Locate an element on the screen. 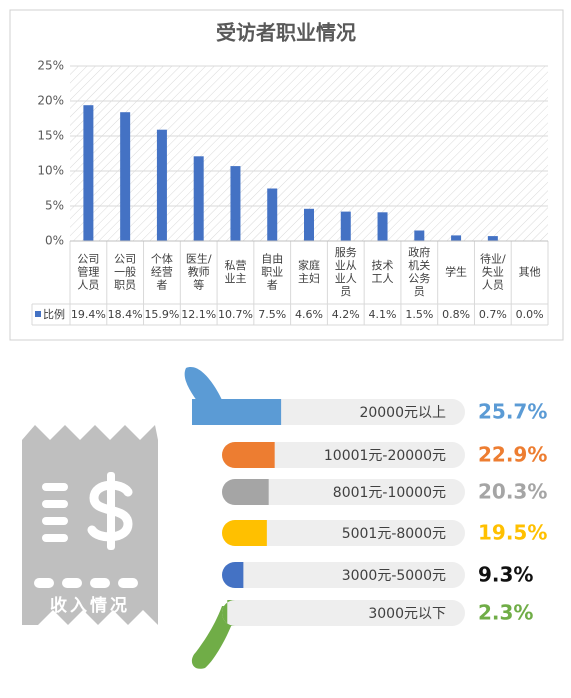  receipt-icon is located at coordinates (90, 525).